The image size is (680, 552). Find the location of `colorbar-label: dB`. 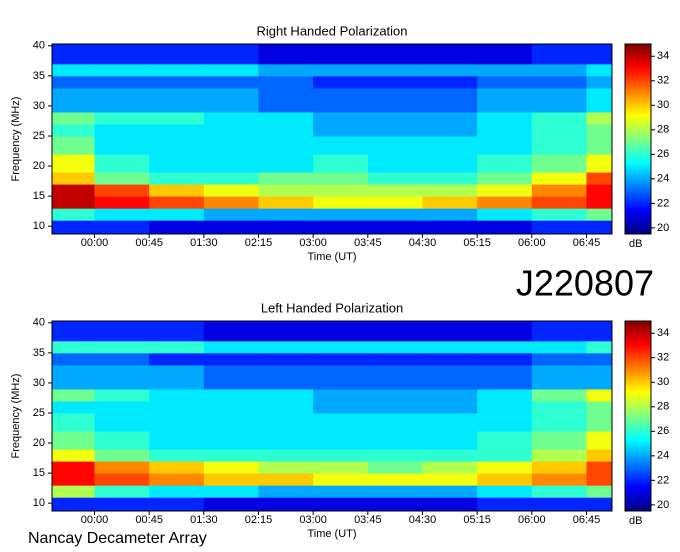

colorbar-label: dB is located at coordinates (635, 521).